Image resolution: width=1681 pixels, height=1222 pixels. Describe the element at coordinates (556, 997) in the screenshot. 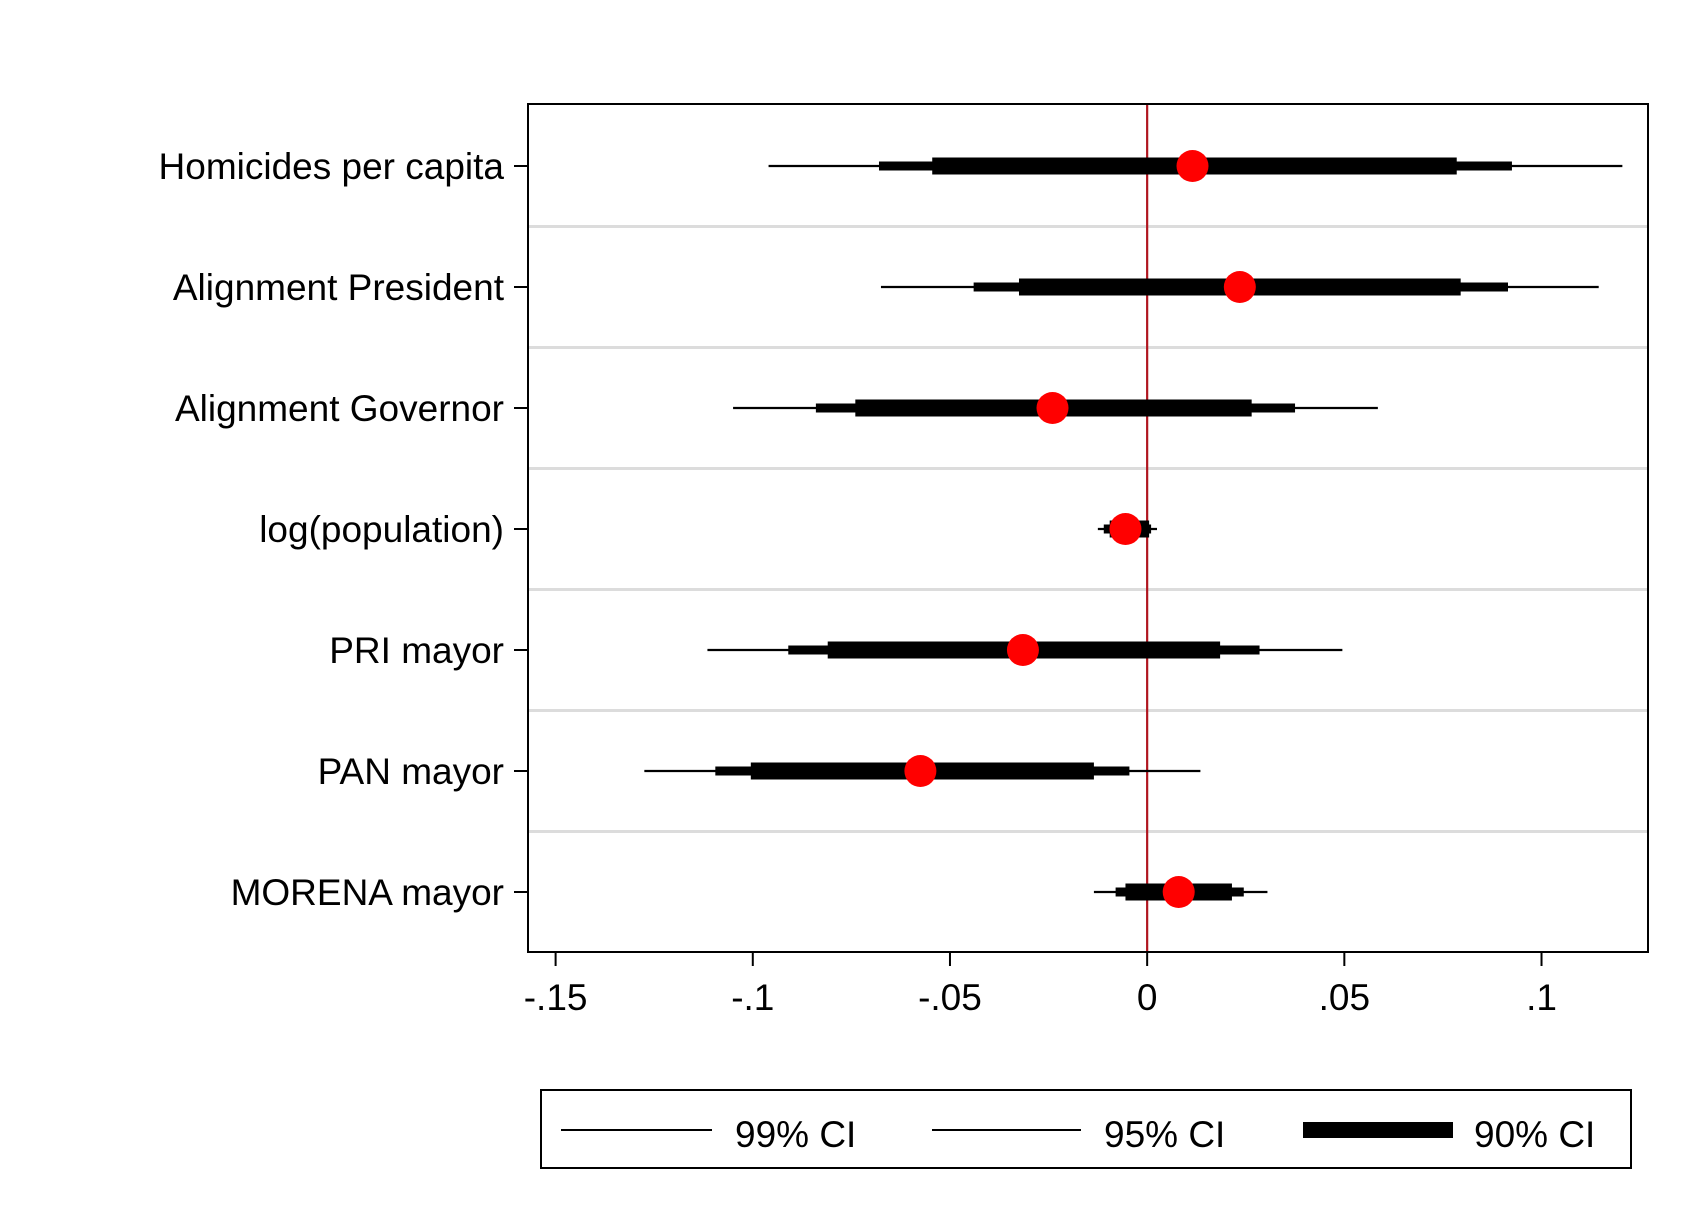

I see `x-tick-label: -.15` at that location.